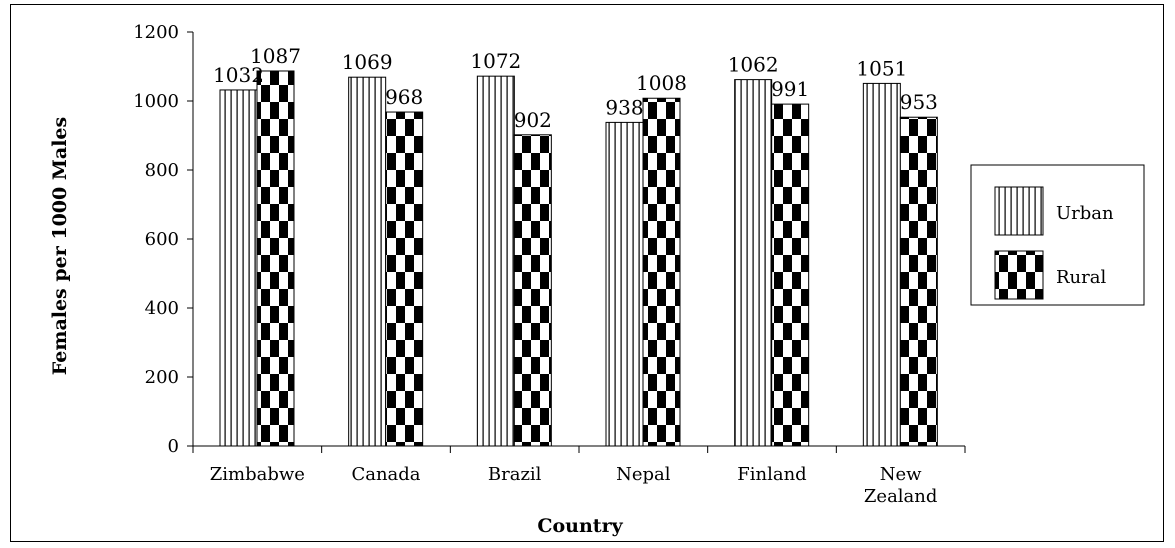 This screenshot has height=548, width=1175. What do you see at coordinates (238, 75) in the screenshot?
I see `data-label: 1032` at bounding box center [238, 75].